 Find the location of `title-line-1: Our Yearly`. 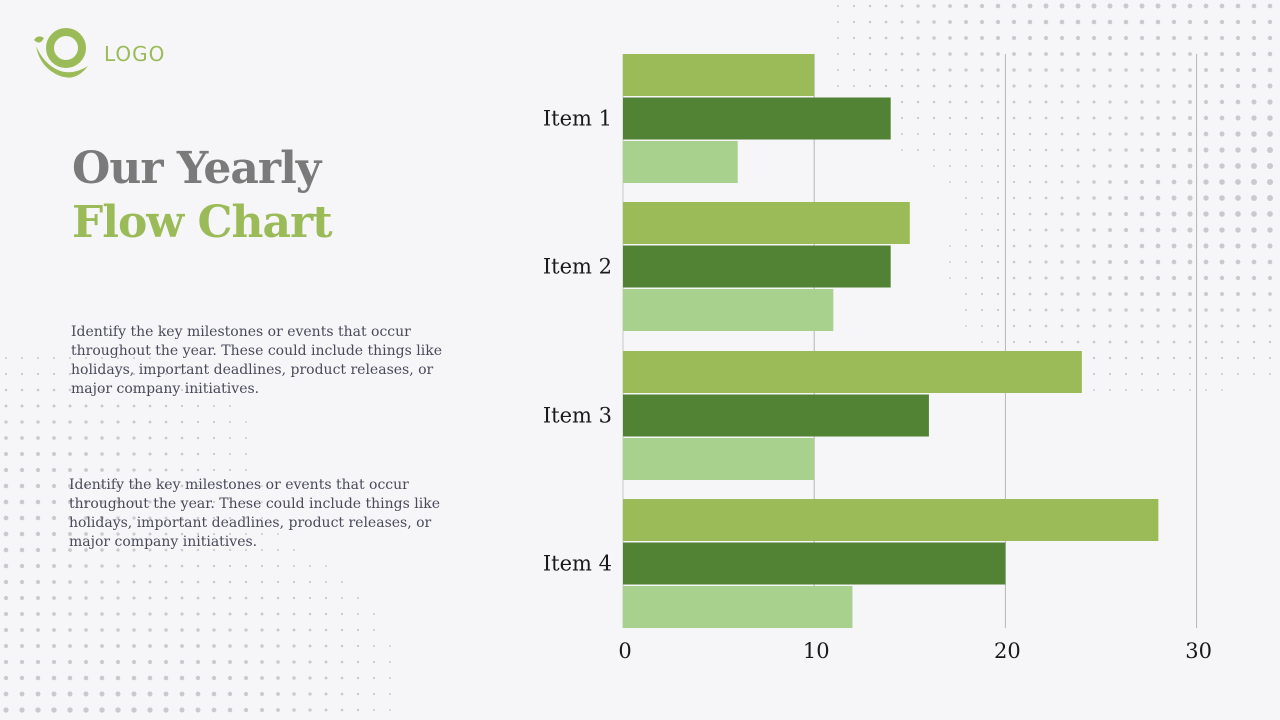

title-line-1: Our Yearly is located at coordinates (196, 168).